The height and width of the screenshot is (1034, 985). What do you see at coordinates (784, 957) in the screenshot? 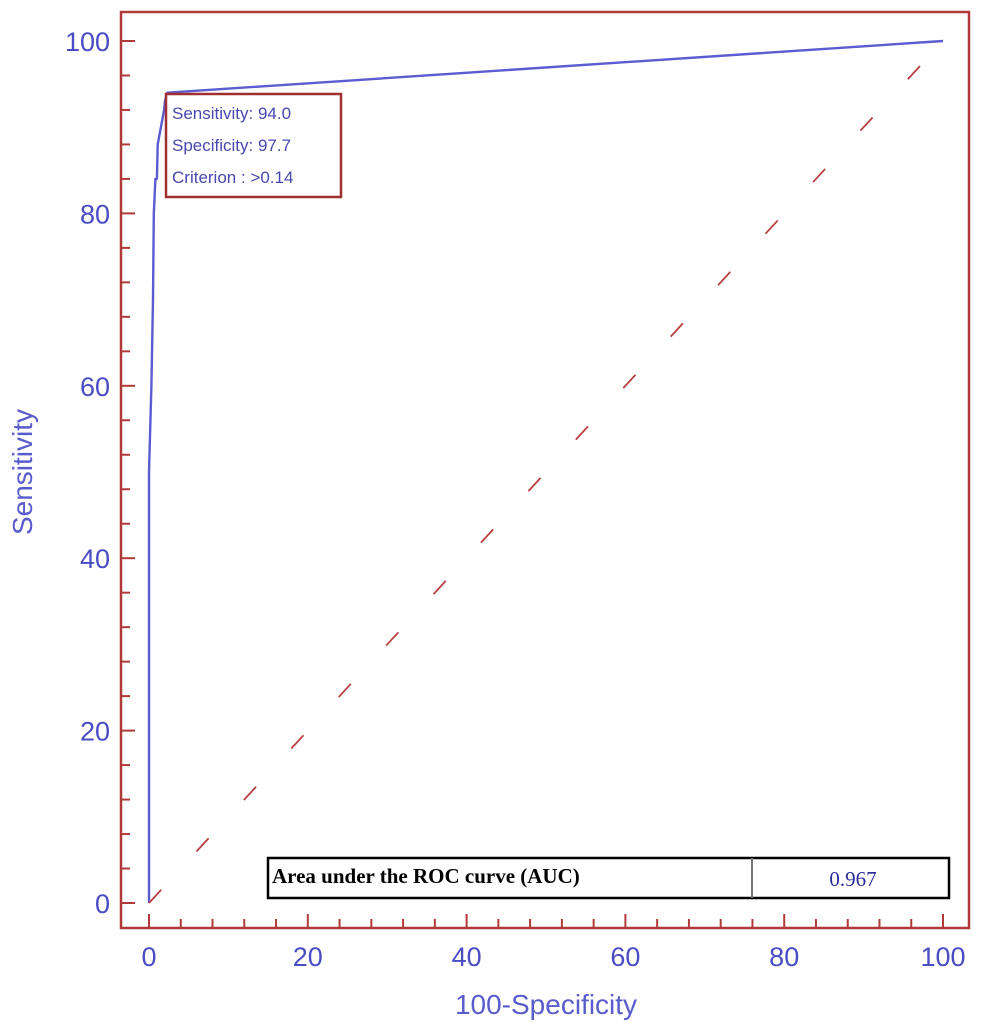
I see `x-tick-label: 80` at bounding box center [784, 957].